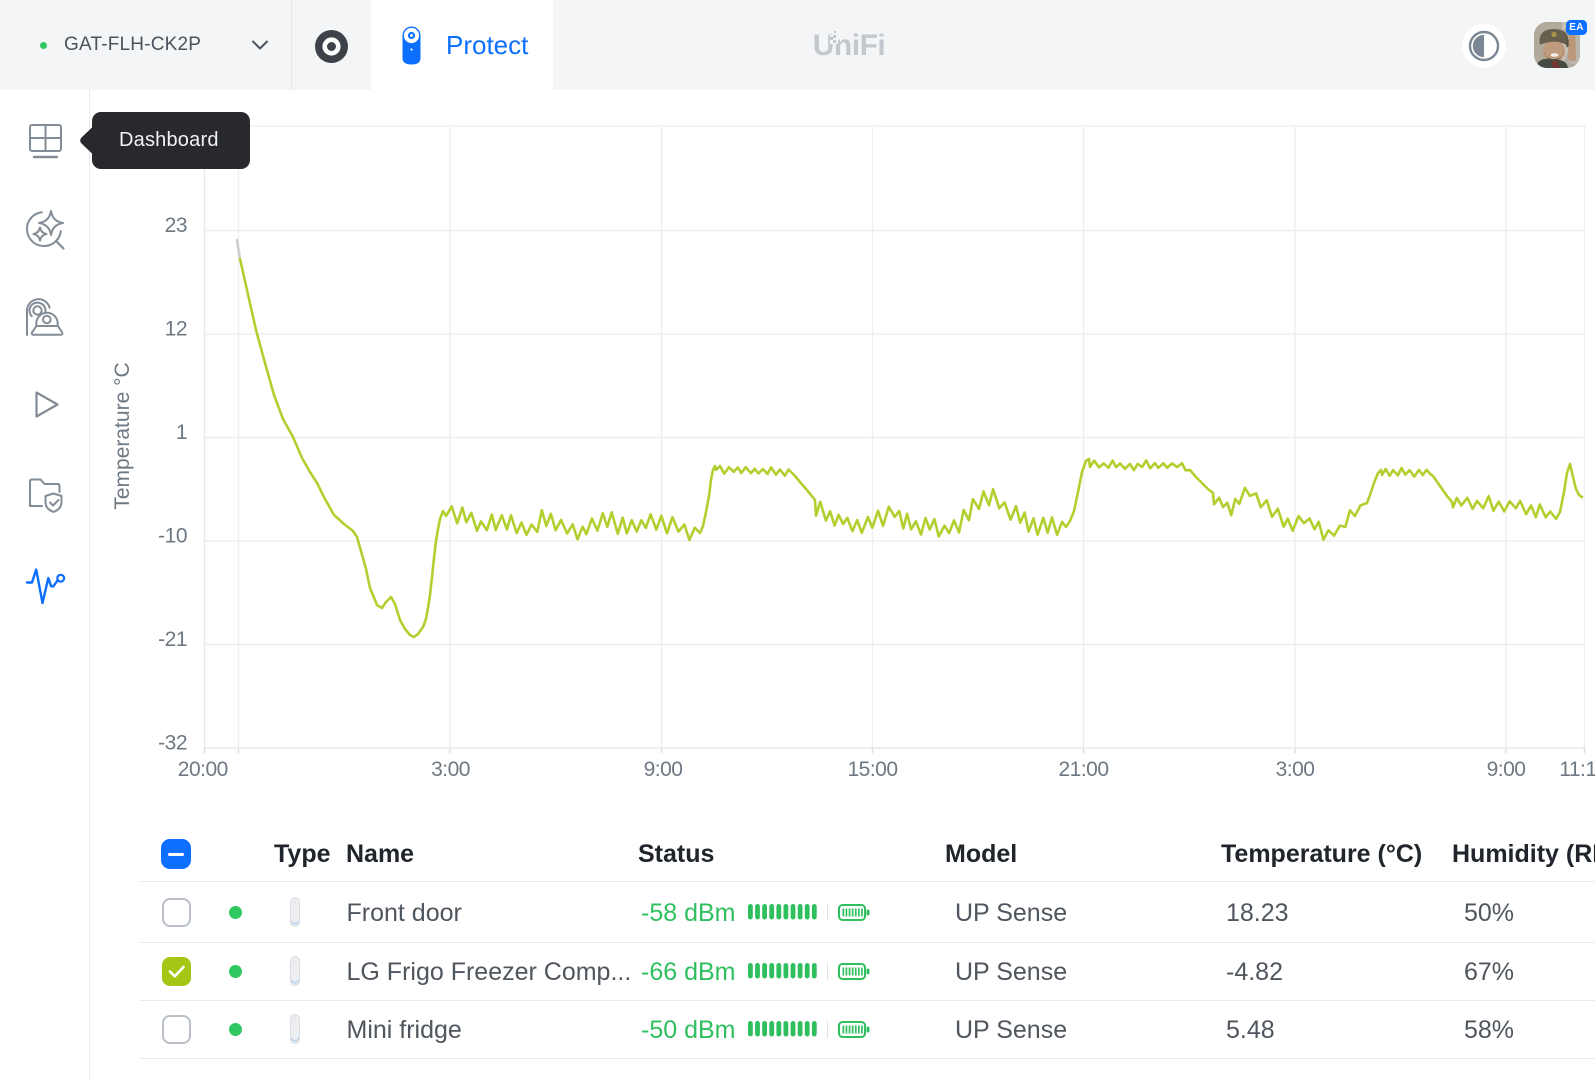  What do you see at coordinates (872, 769) in the screenshot?
I see `svg-text: 15:00` at bounding box center [872, 769].